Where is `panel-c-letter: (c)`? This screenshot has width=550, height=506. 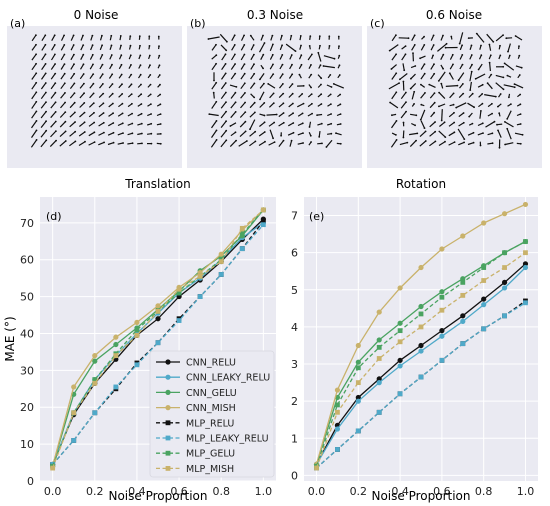 panel-c-letter: (c) is located at coordinates (377, 23).